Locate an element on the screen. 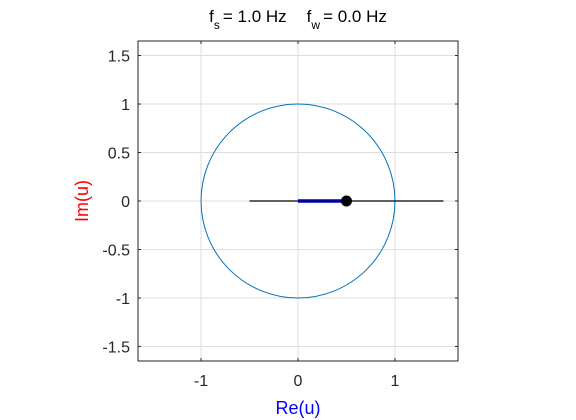  y-tick-label: 0 is located at coordinates (125, 202).